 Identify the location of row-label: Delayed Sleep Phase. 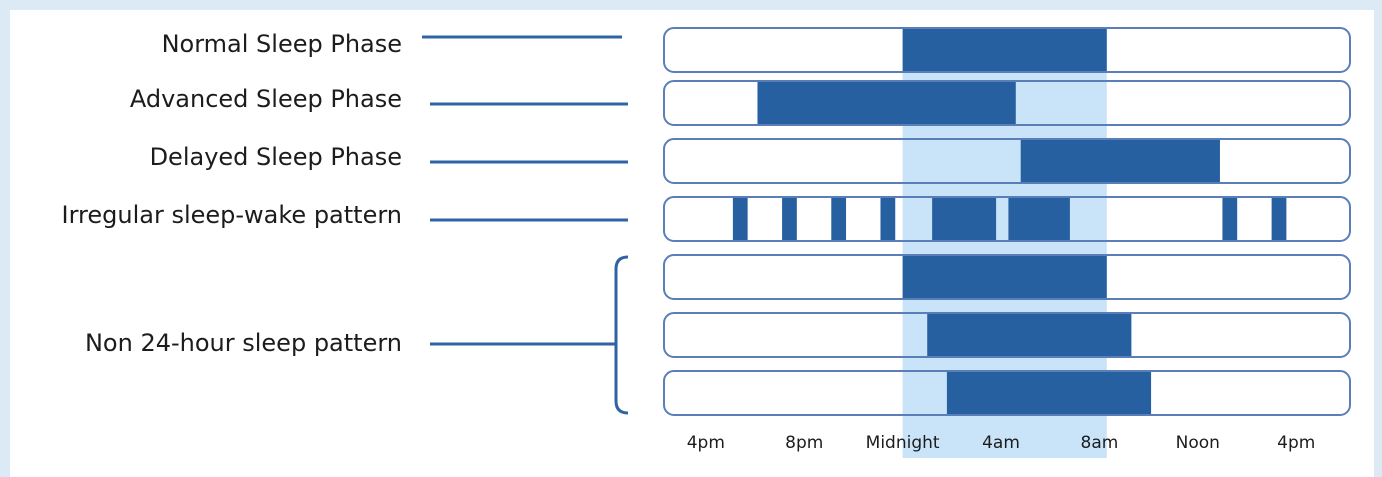
(276, 157).